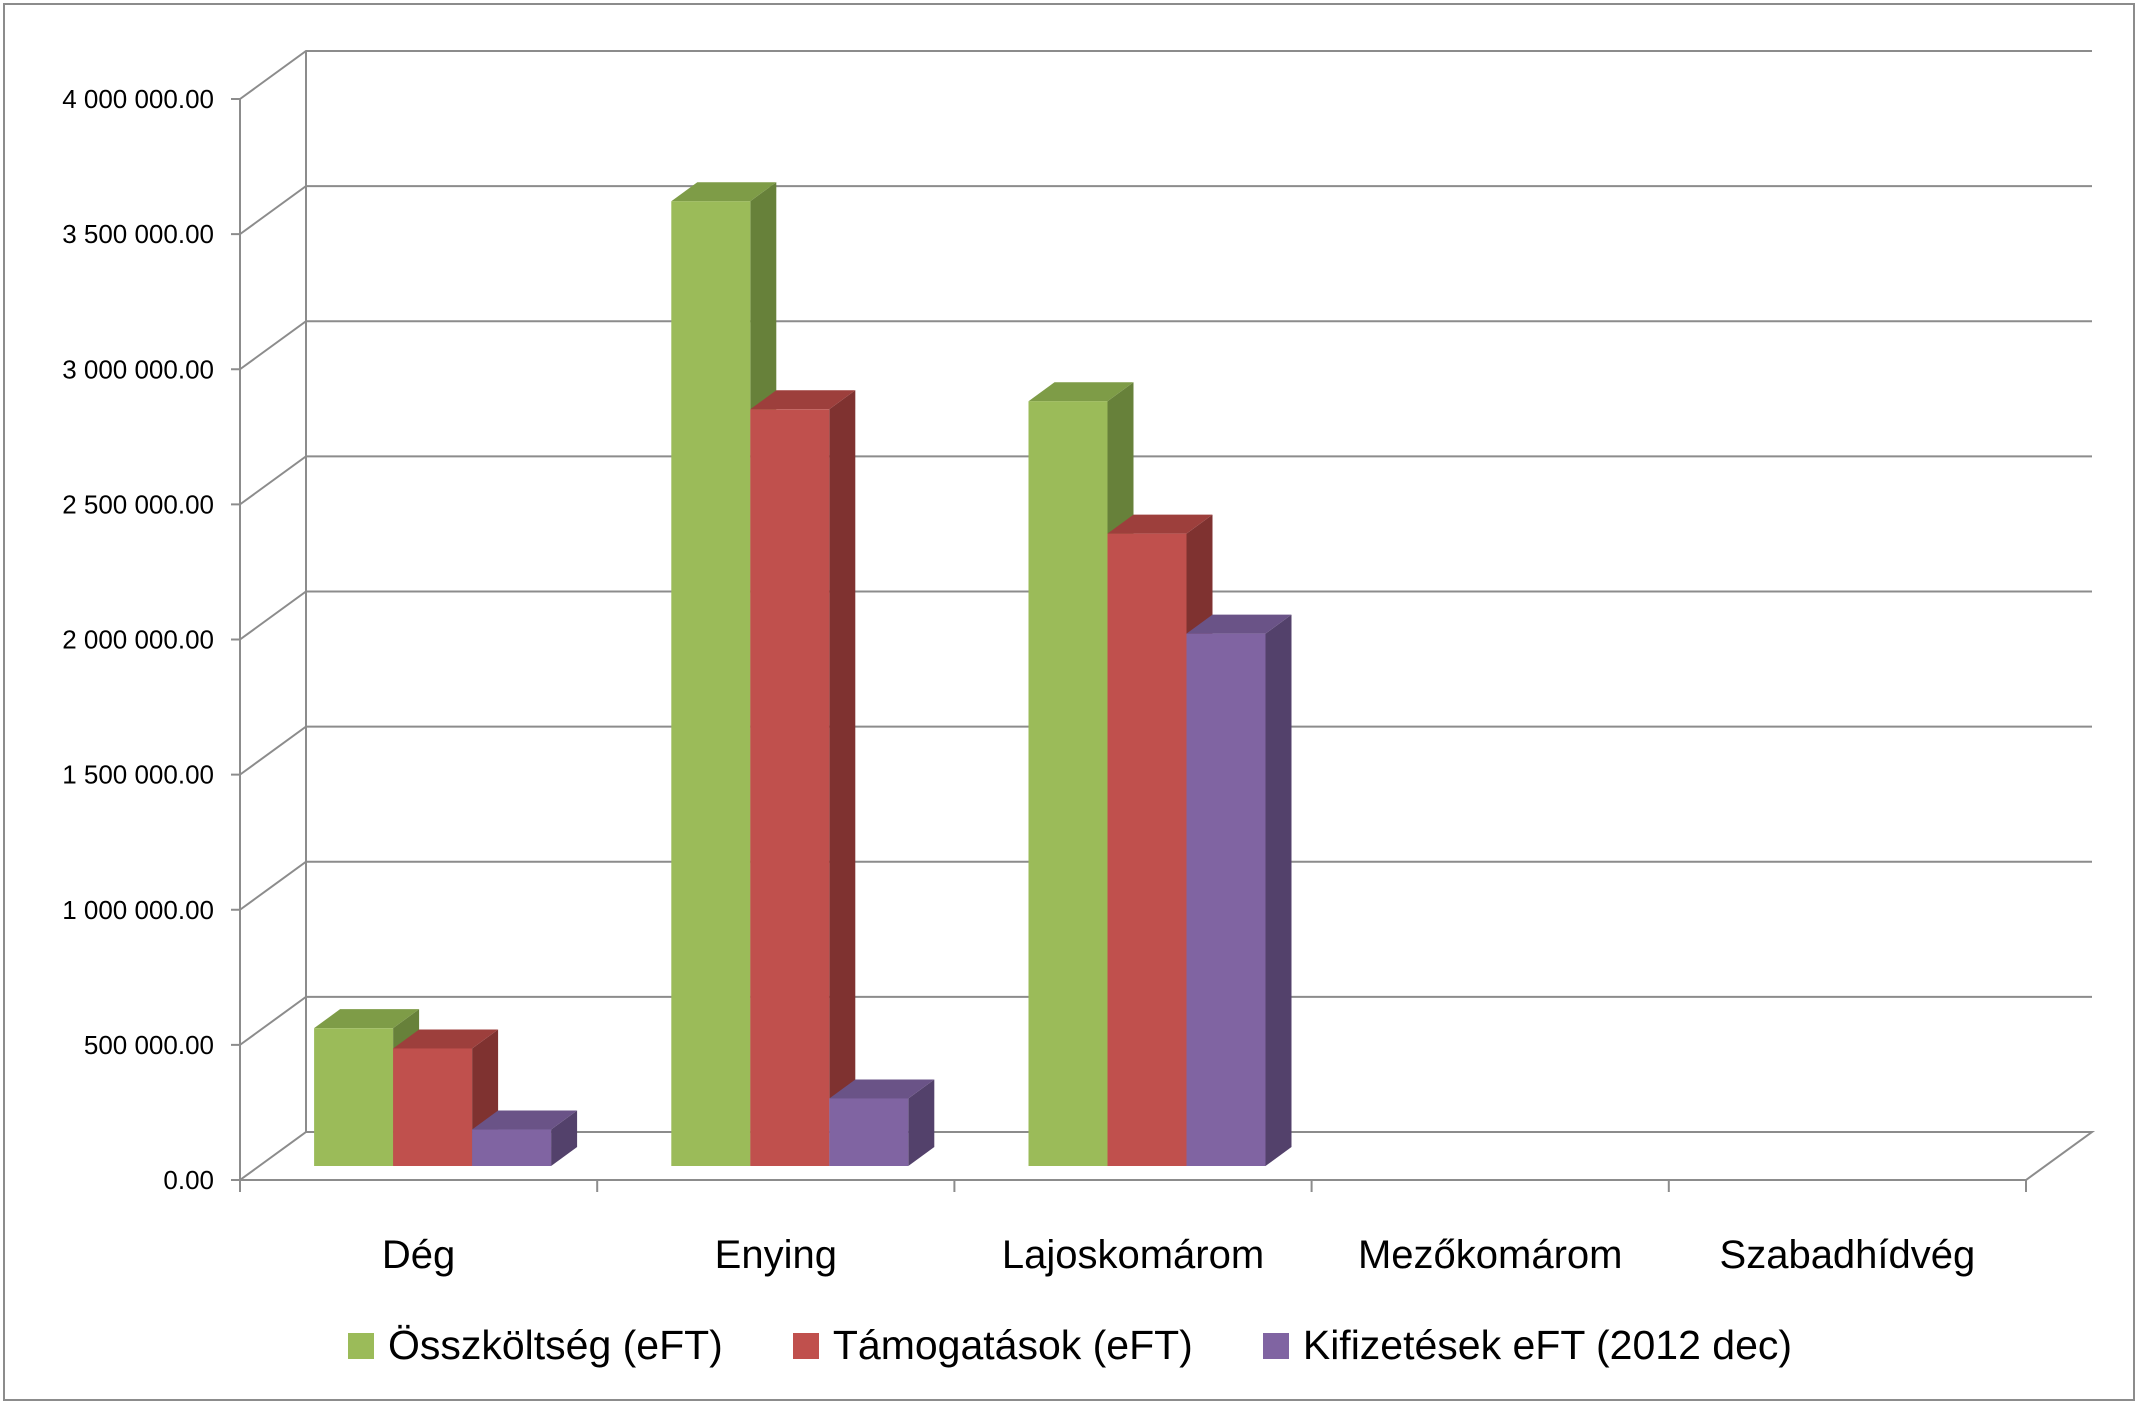  Describe the element at coordinates (138, 775) in the screenshot. I see `y-tick-label: 1 500 000.00` at that location.